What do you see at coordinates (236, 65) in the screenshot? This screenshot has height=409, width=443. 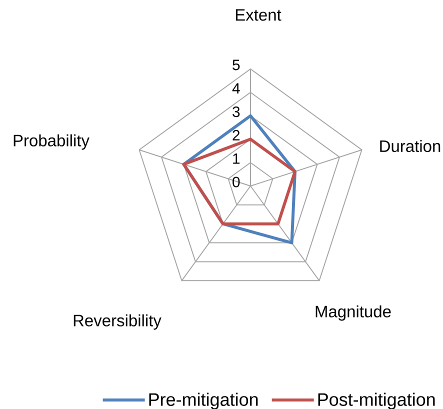 I see `y-tick-label: 5` at bounding box center [236, 65].